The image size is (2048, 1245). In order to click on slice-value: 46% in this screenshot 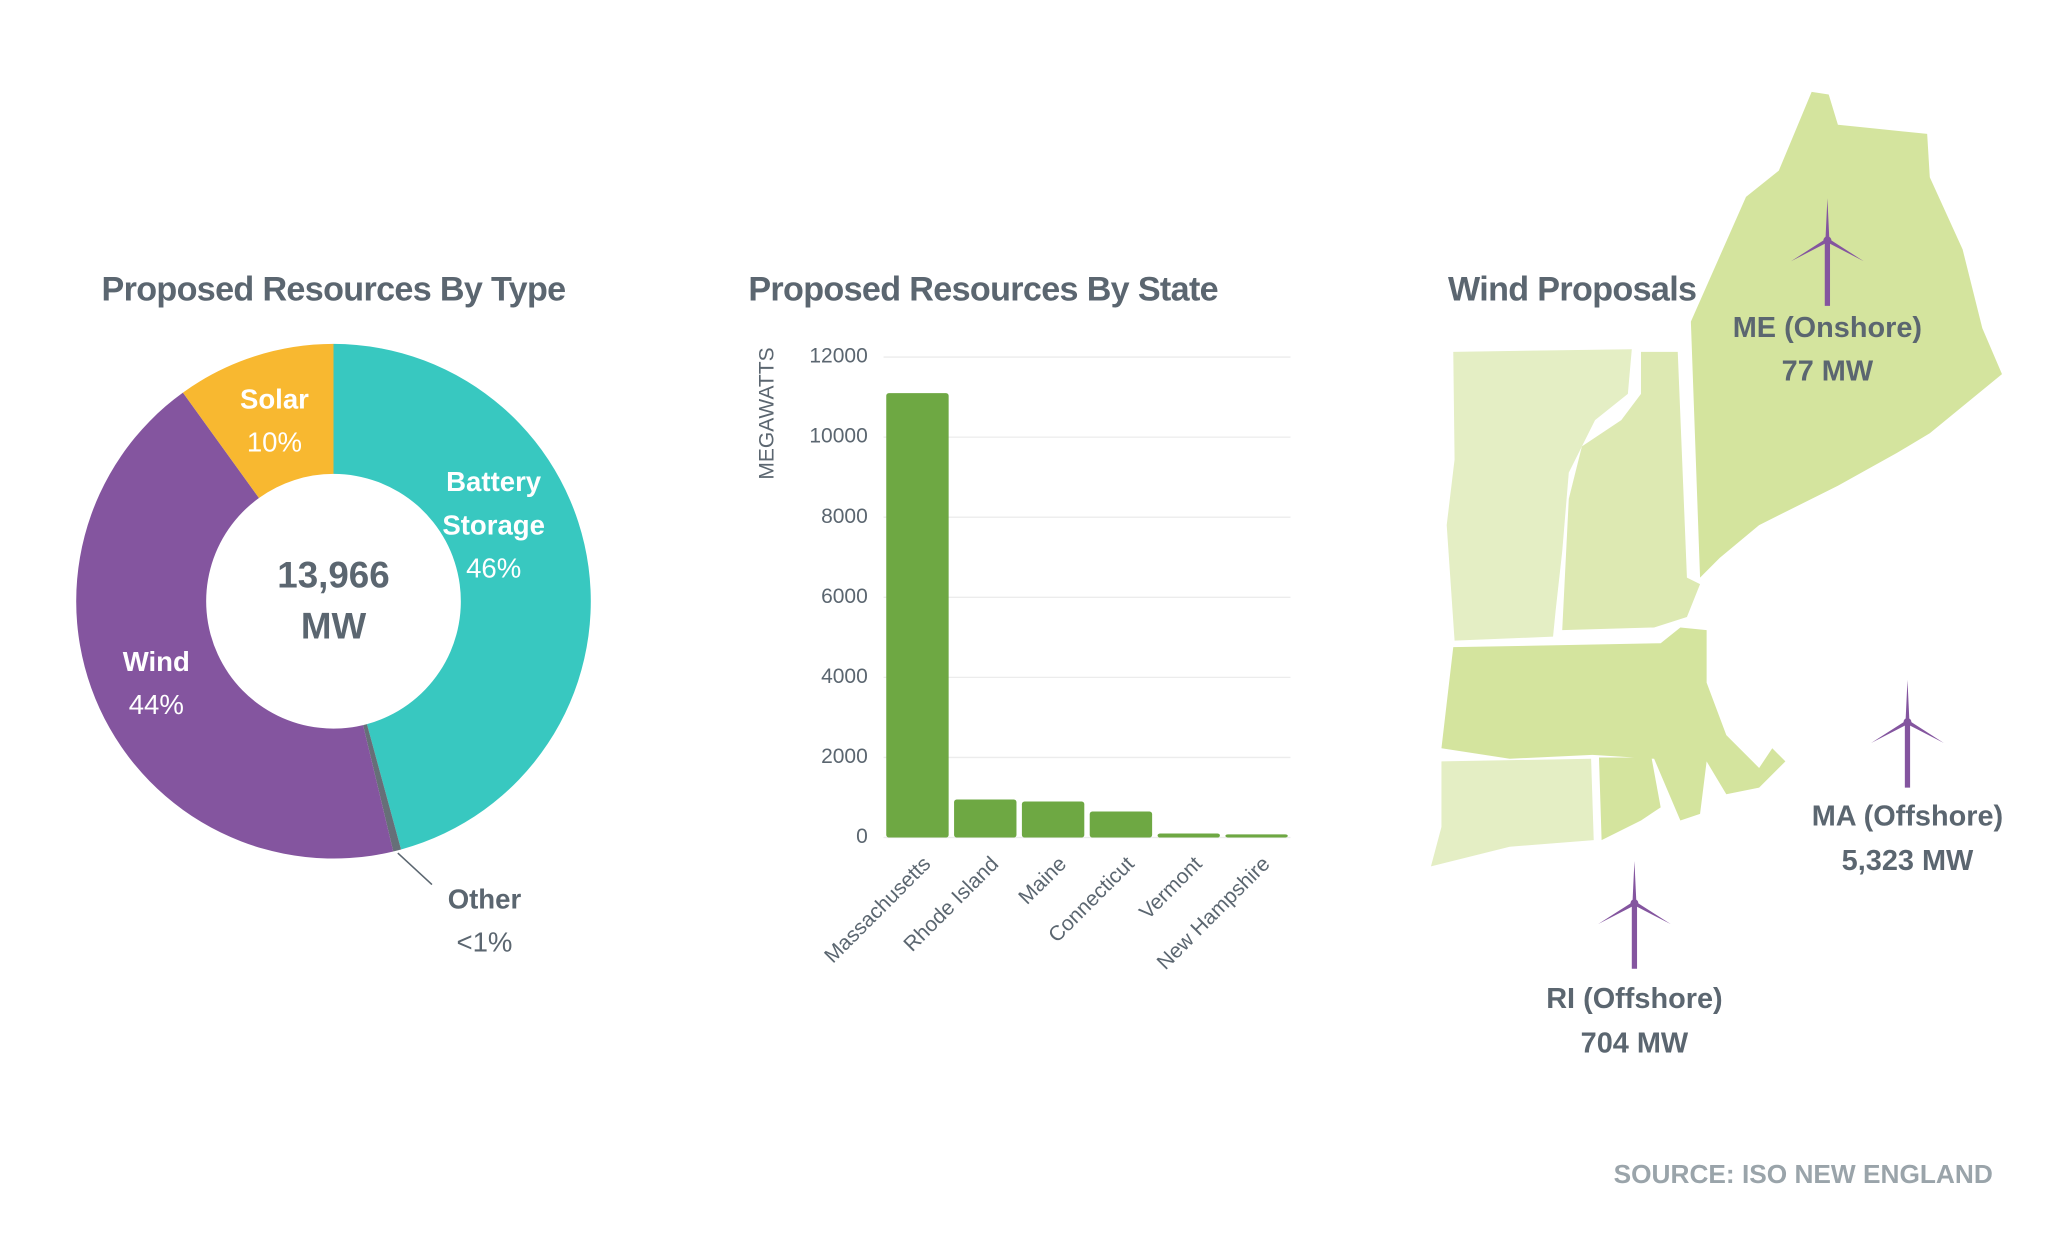, I will do `click(494, 568)`.